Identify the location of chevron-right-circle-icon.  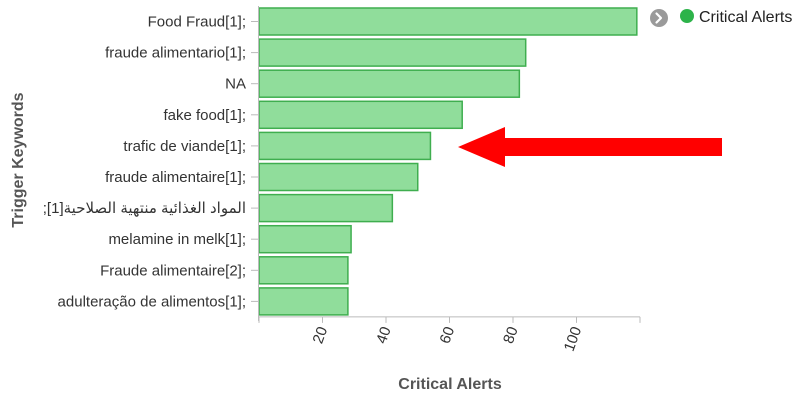
(659, 18).